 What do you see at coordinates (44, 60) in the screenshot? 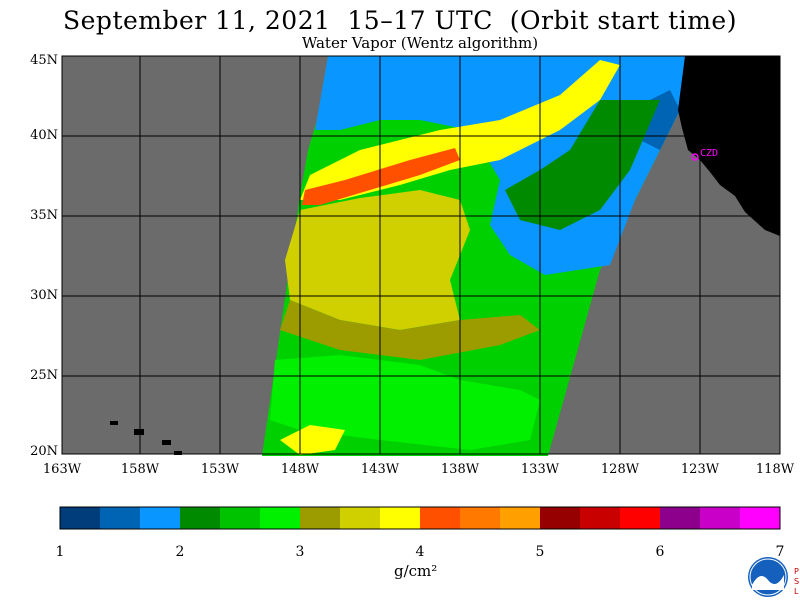
I see `lat-label-45n: 45N` at bounding box center [44, 60].